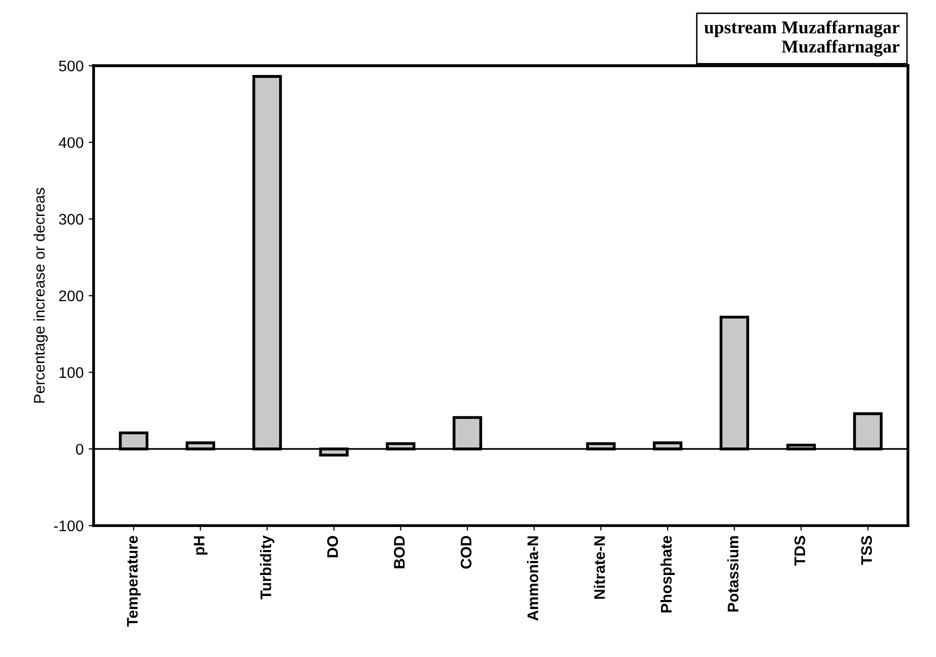 The image size is (936, 657). Describe the element at coordinates (71, 66) in the screenshot. I see `y-tick-label: 500` at that location.